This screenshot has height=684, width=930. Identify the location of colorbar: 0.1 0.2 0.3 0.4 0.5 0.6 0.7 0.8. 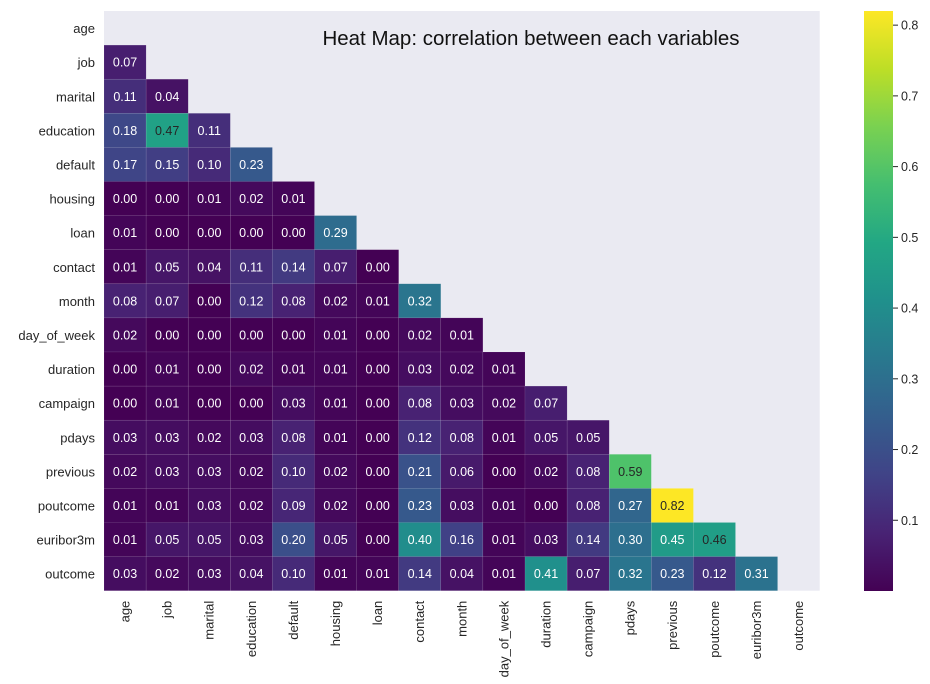
(891, 301).